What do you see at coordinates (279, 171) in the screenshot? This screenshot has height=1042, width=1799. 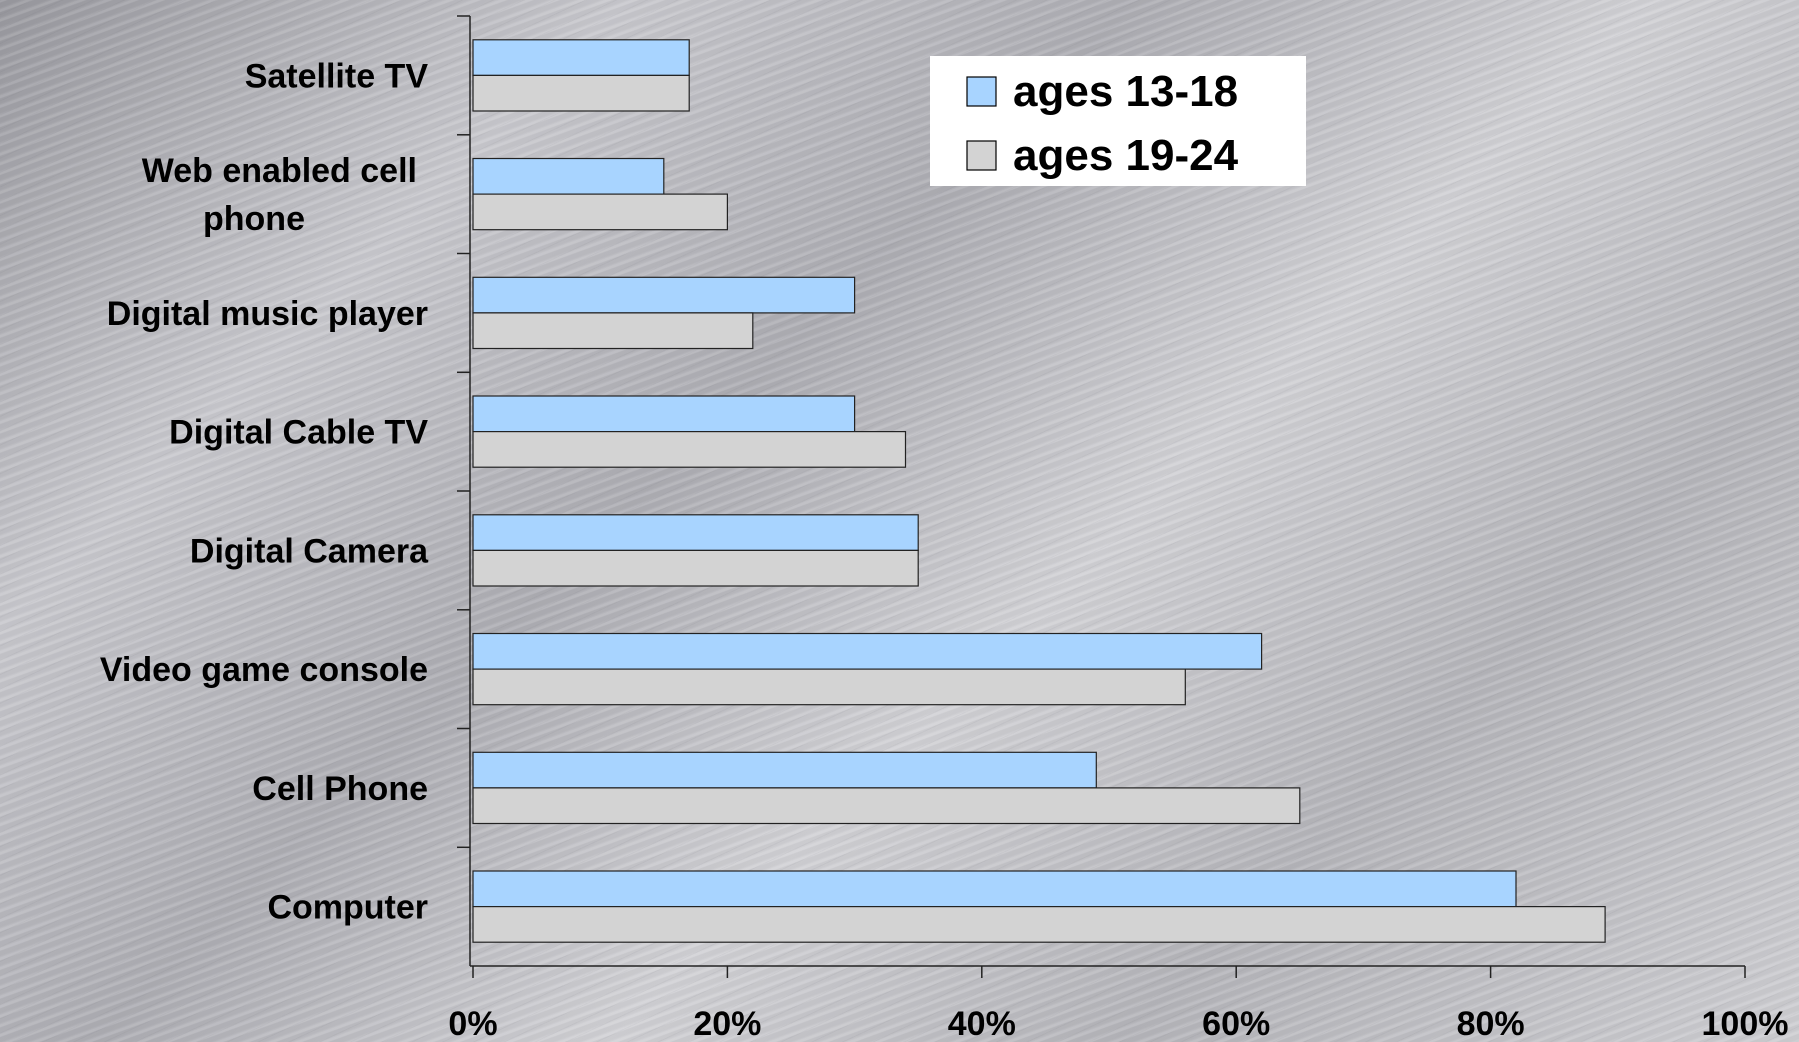 I see `category-label: Web enabled cell` at bounding box center [279, 171].